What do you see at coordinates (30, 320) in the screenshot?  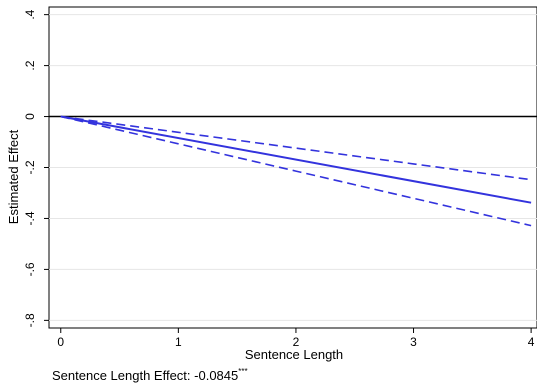 I see `y-tick-label: -.8` at bounding box center [30, 320].